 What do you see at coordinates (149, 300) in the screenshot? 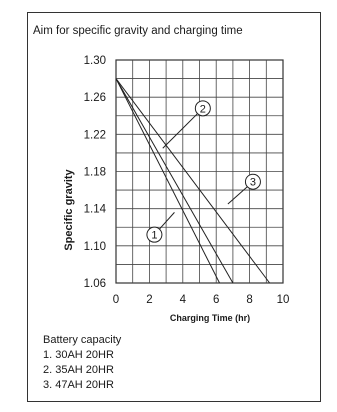
I see `x-tick-label: 2` at bounding box center [149, 300].